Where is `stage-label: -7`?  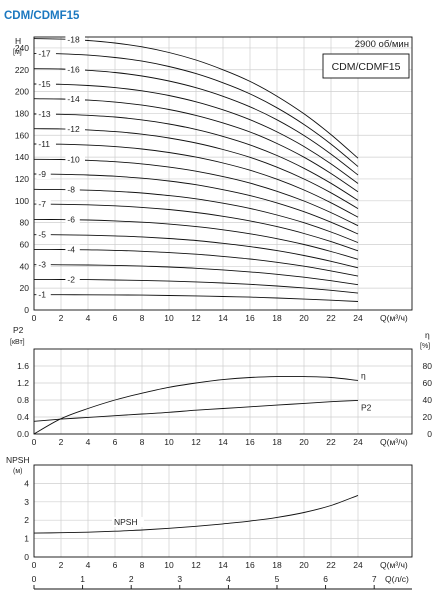
stage-label: -7 is located at coordinates (42, 204).